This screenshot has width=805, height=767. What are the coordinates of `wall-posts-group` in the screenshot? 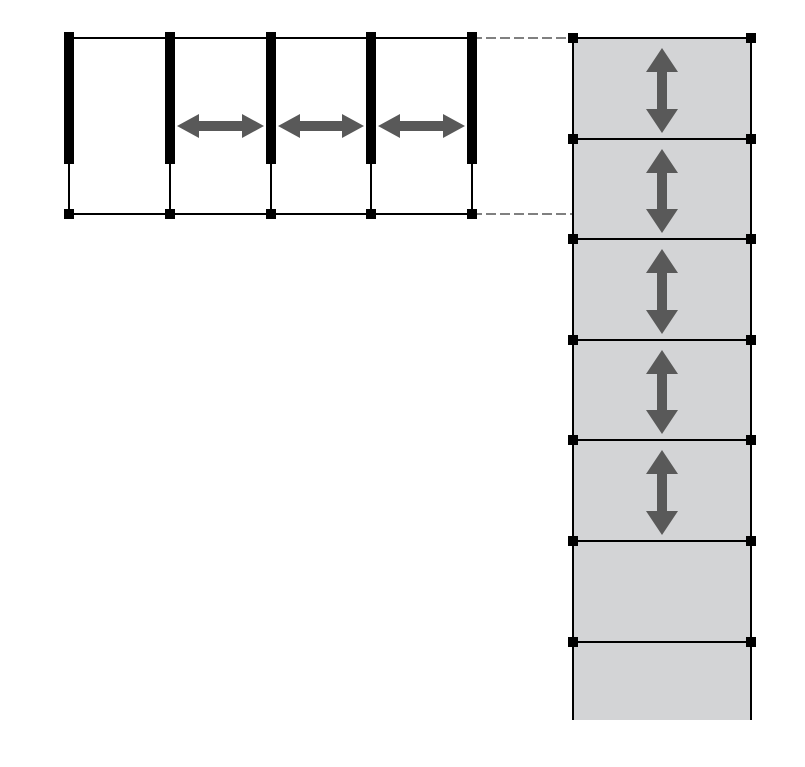 It's located at (270, 98).